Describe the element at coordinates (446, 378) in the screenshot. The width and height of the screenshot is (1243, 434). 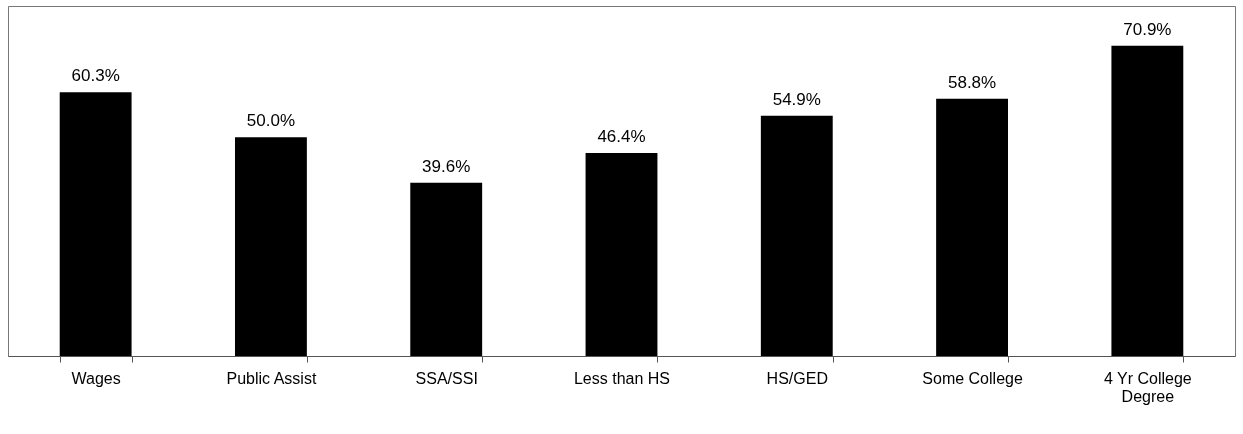
I see `x-tick-label: SSA/SSI` at that location.